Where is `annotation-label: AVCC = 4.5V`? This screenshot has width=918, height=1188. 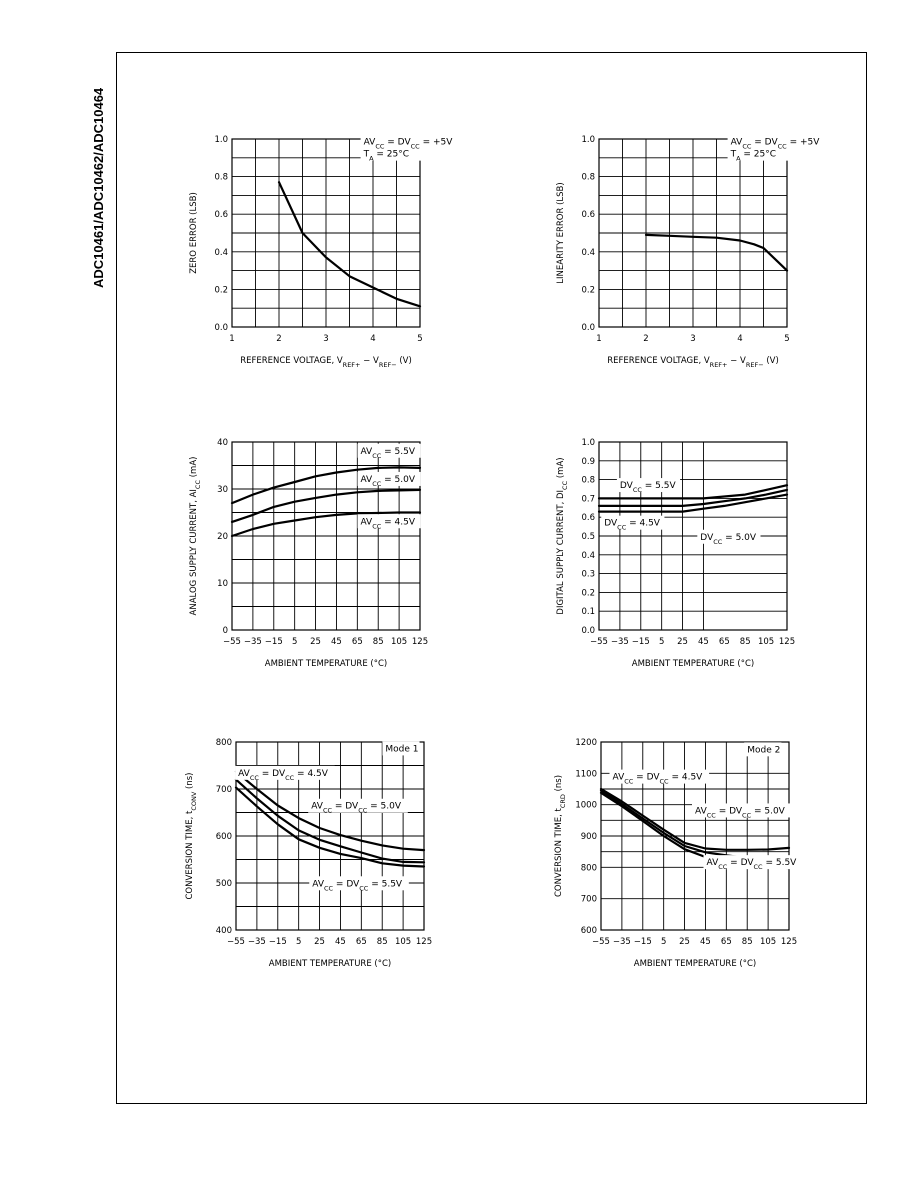 annotation-label: AVCC = 4.5V is located at coordinates (389, 522).